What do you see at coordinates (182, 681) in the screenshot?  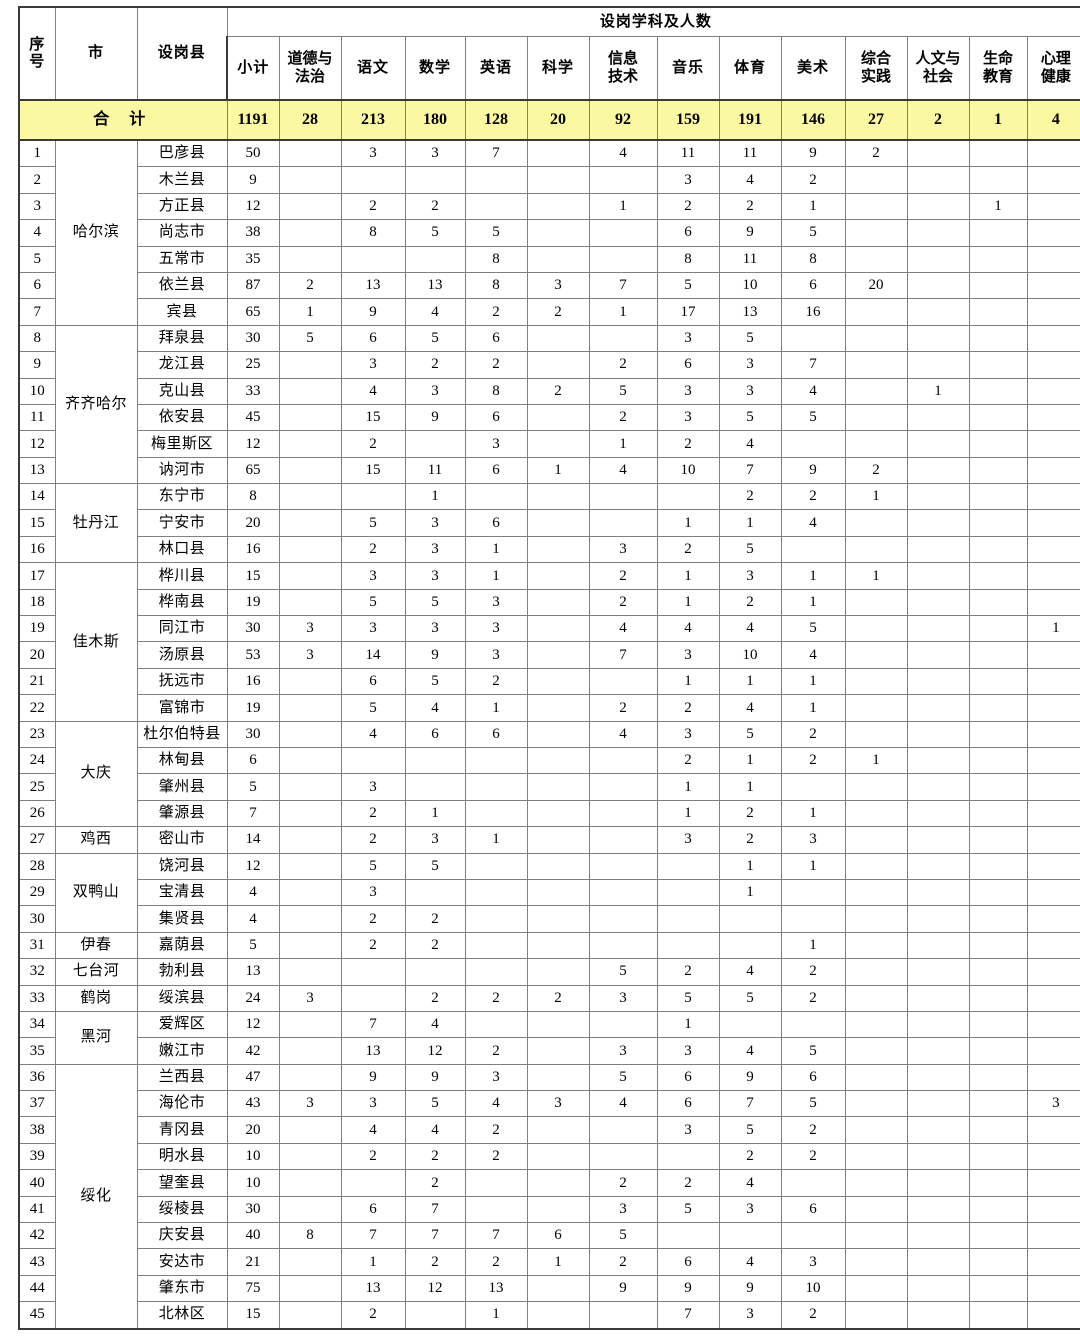 I see `row-county: 抚远市` at bounding box center [182, 681].